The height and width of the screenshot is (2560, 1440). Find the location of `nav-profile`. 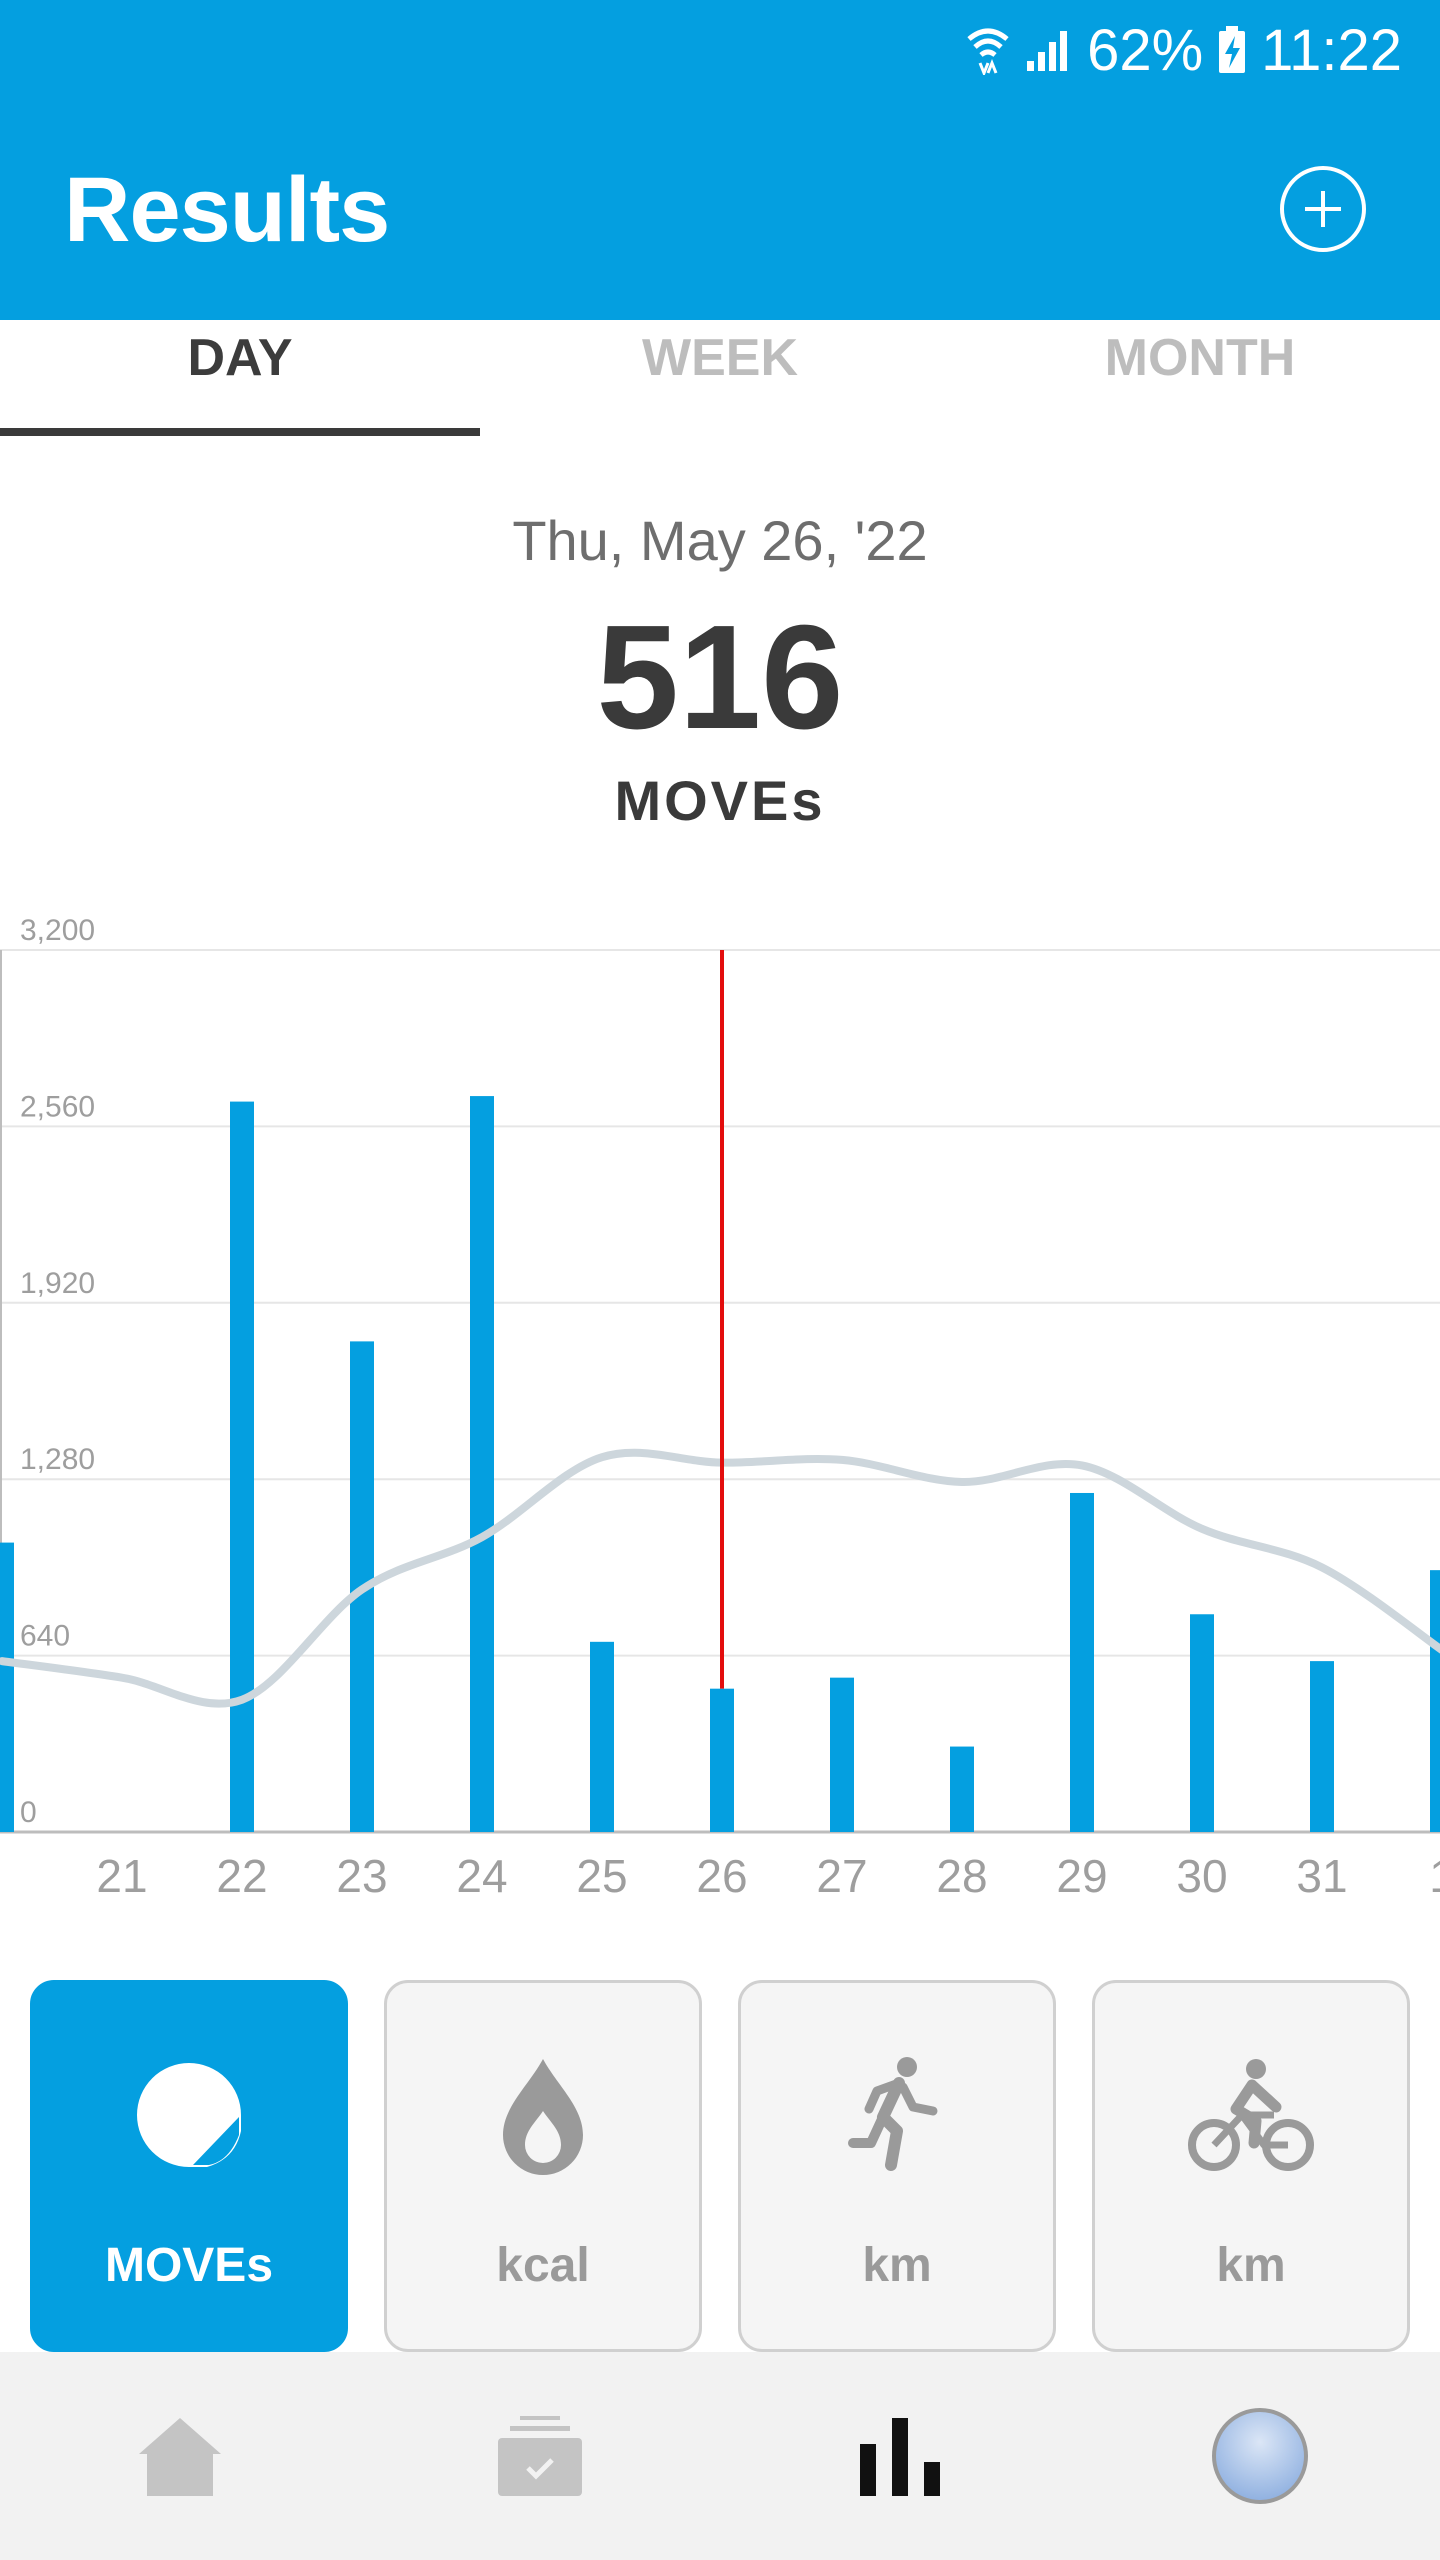

nav-profile is located at coordinates (1260, 2456).